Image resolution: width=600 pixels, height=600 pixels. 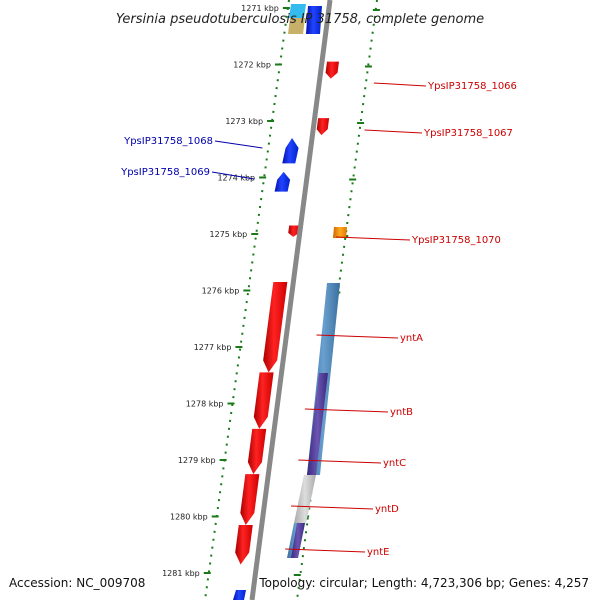 I want to click on tick-label: 1277 kbp, so click(x=213, y=347).